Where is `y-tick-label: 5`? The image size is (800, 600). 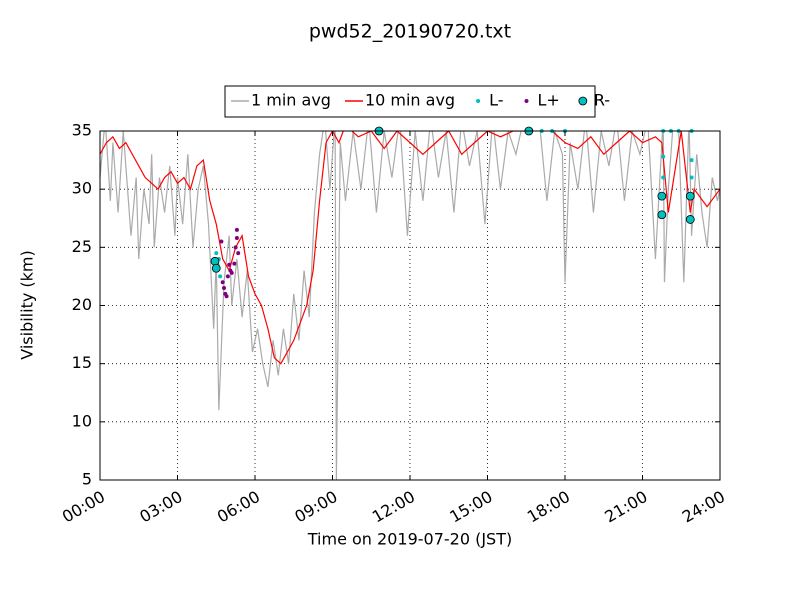
y-tick-label: 5 is located at coordinates (87, 479).